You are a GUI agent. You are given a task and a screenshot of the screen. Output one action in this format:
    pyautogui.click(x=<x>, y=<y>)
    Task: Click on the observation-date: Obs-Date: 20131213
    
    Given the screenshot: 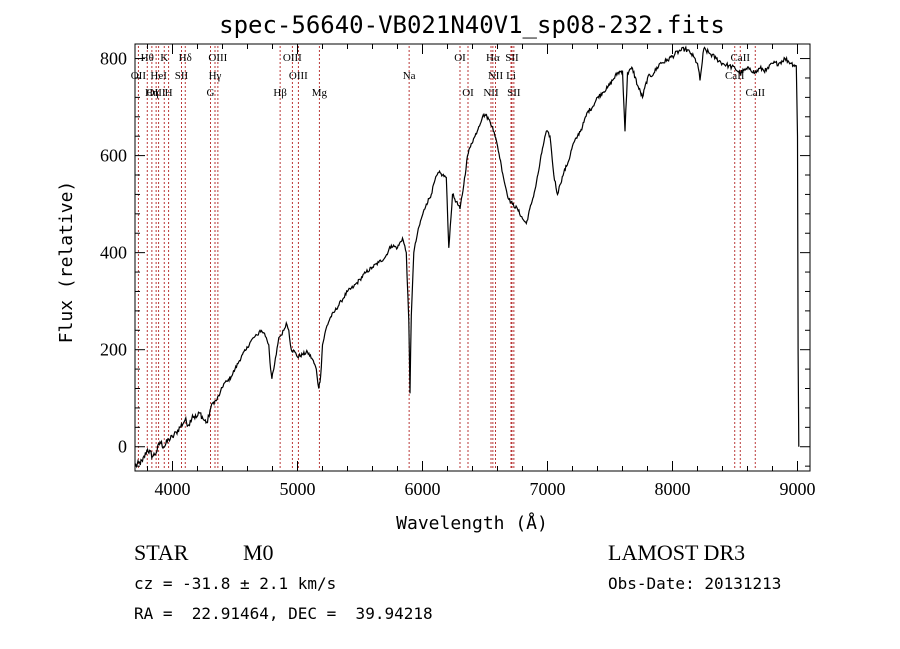 What is the action you would take?
    pyautogui.click(x=695, y=583)
    